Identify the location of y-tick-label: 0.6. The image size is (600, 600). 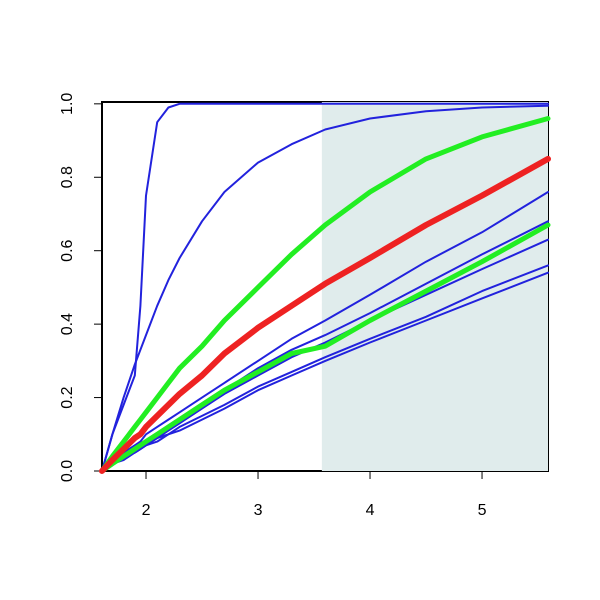
(67, 250).